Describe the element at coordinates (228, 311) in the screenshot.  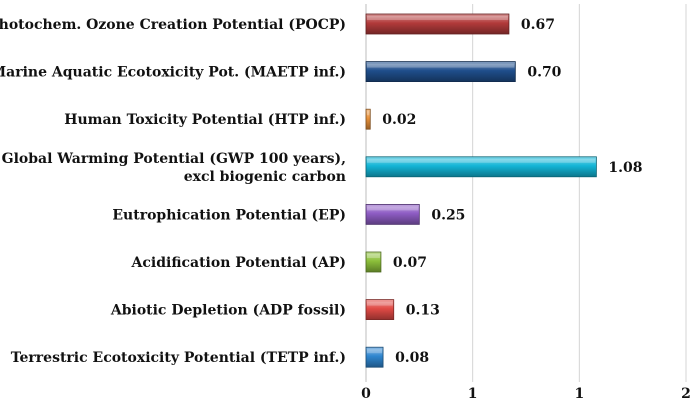
I see `category-label: Abiotic Depletion (ADP fossil)` at that location.